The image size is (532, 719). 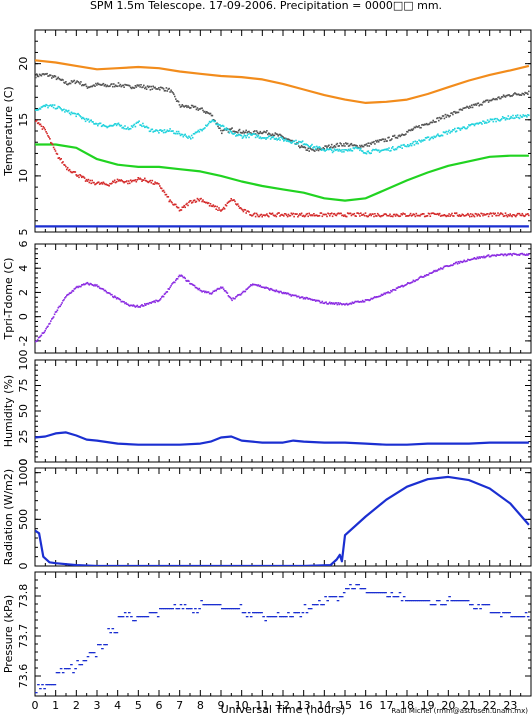 I want to click on y-tick-label: 6, so click(x=23, y=244).